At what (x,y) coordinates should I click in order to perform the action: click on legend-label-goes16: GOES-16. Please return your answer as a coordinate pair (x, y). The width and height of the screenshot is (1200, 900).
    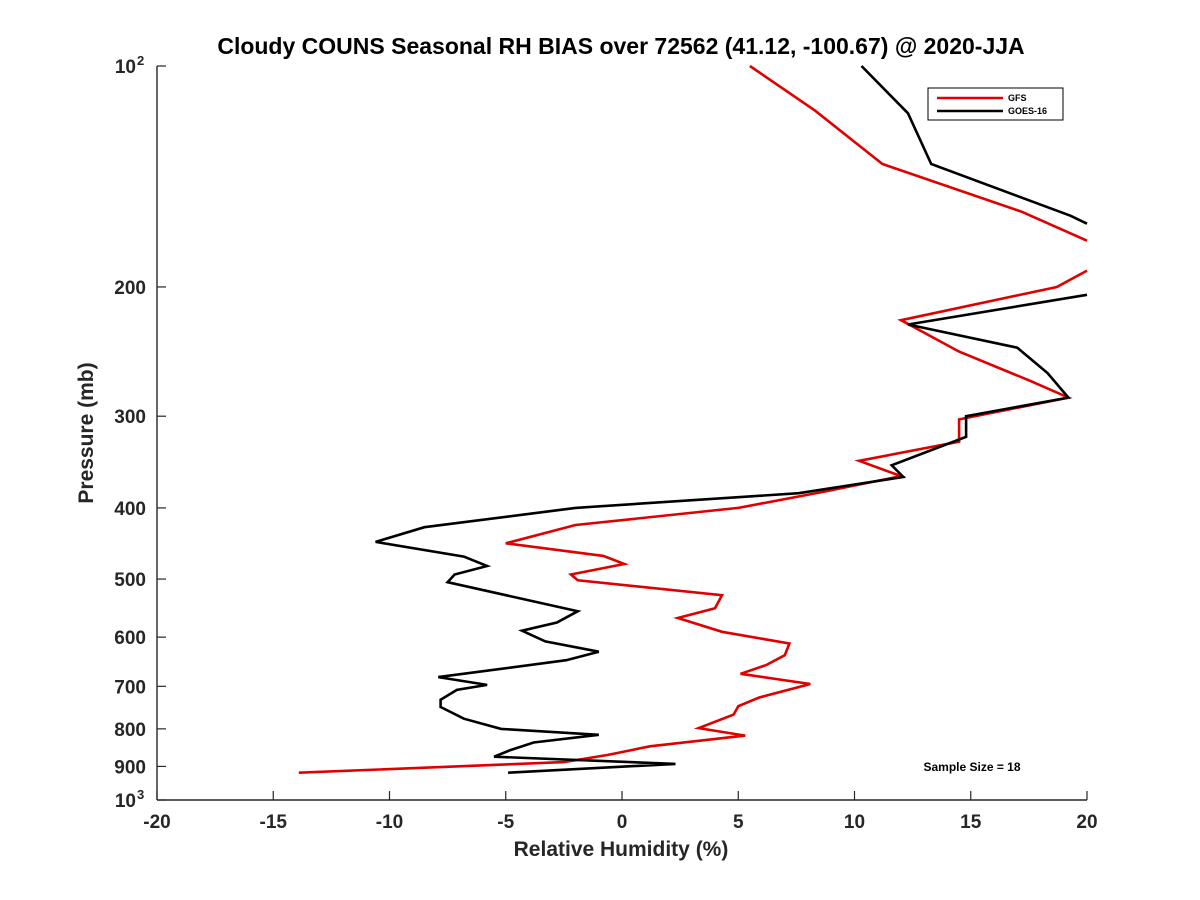
    Looking at the image, I should click on (1027, 111).